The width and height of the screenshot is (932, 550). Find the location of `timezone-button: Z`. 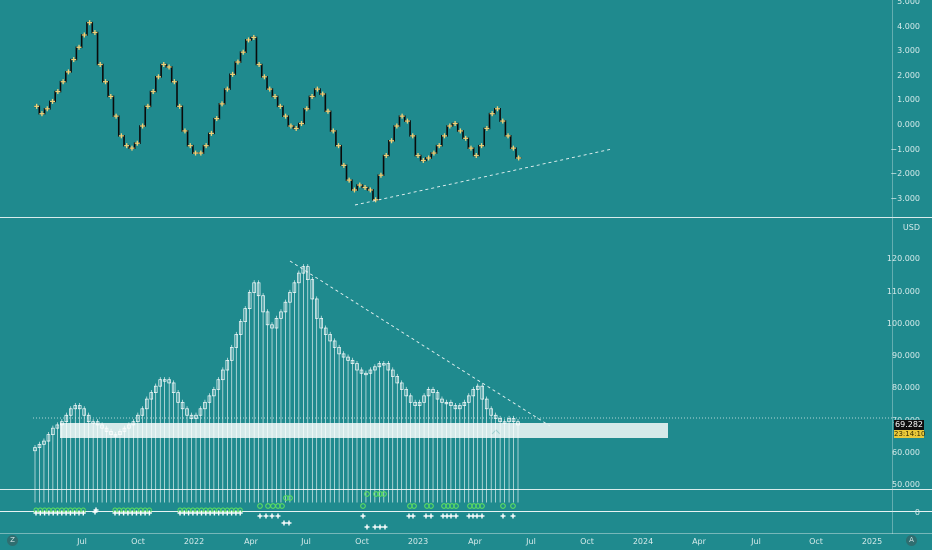

timezone-button: Z is located at coordinates (12, 540).